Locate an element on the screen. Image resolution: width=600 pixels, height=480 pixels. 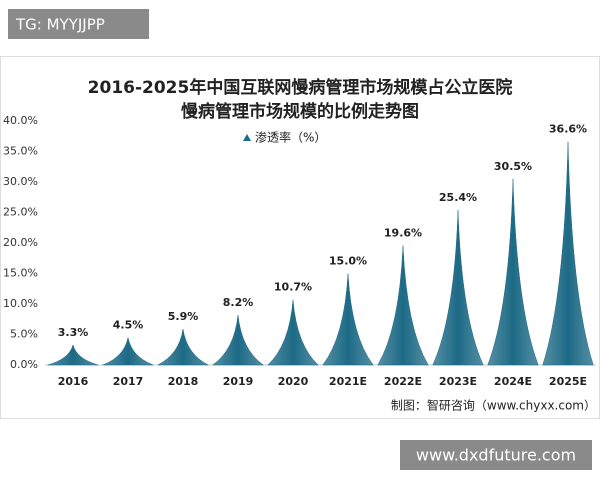
footer-box is located at coordinates (496, 455).